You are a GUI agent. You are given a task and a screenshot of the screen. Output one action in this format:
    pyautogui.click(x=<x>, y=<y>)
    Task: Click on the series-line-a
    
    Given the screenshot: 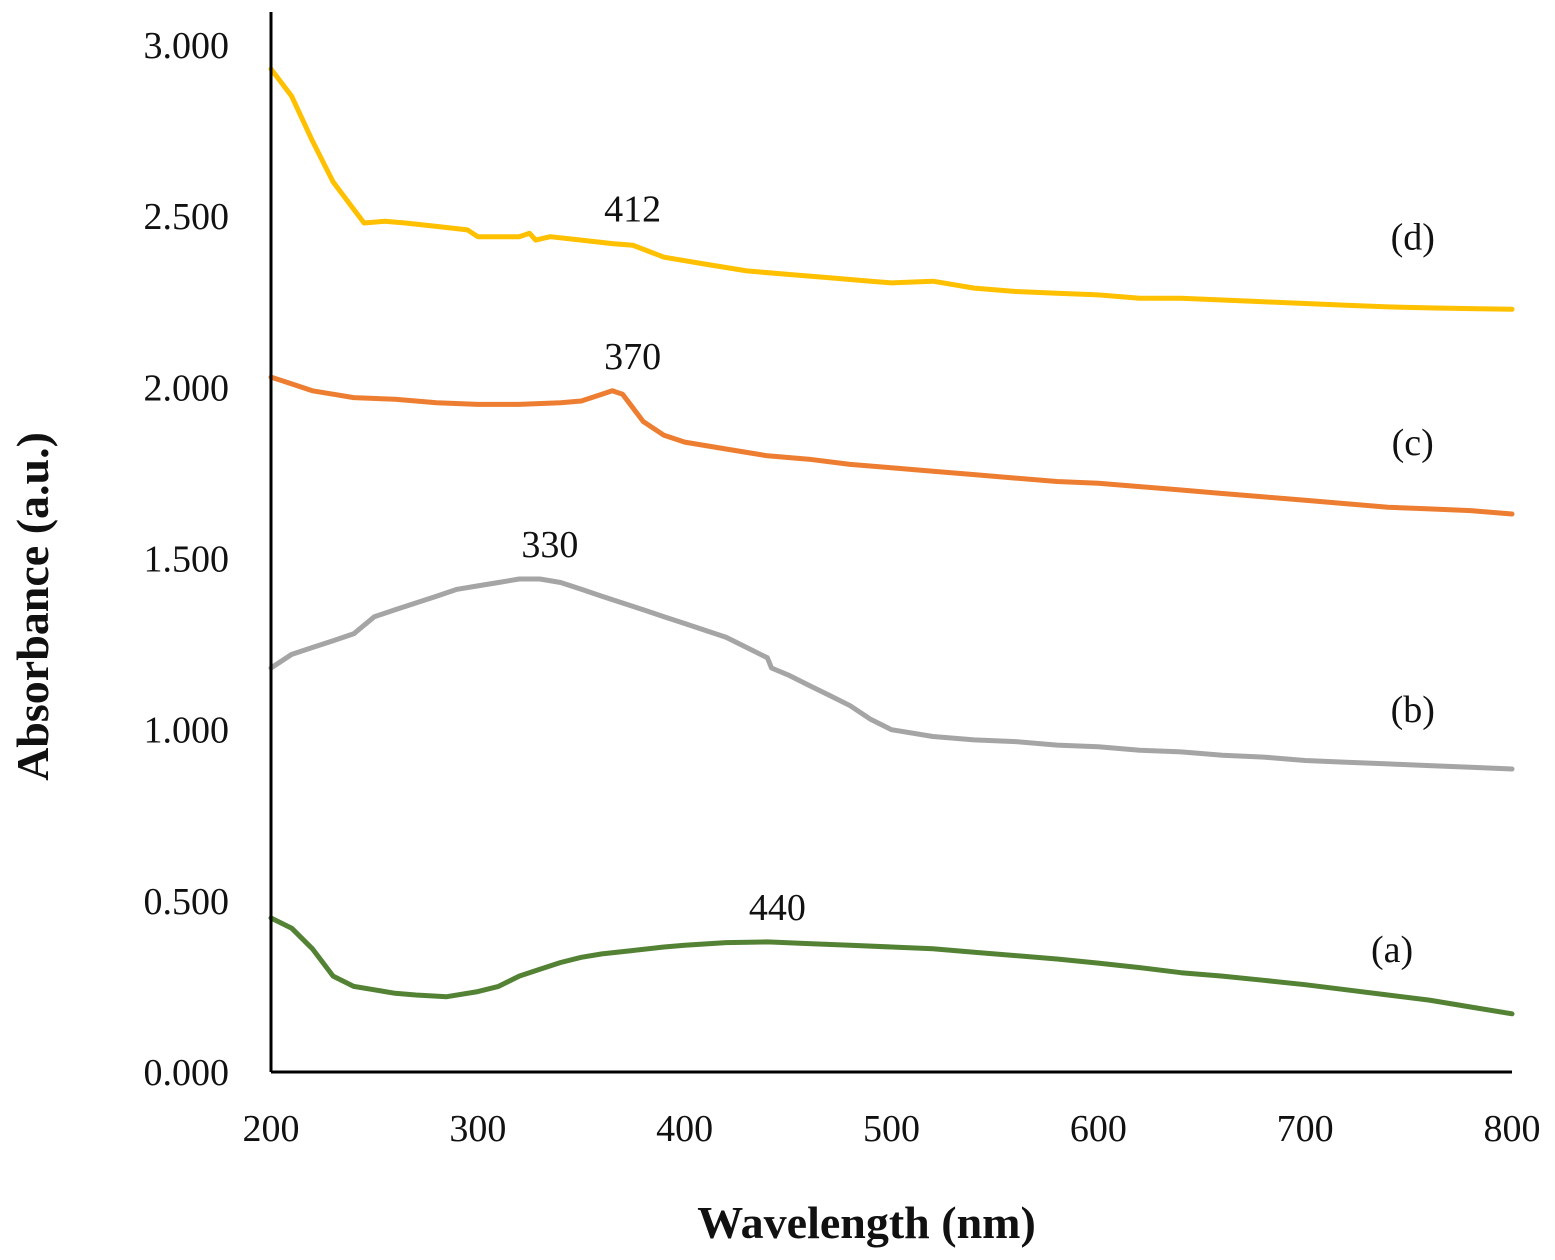 What is the action you would take?
    pyautogui.click(x=891, y=966)
    